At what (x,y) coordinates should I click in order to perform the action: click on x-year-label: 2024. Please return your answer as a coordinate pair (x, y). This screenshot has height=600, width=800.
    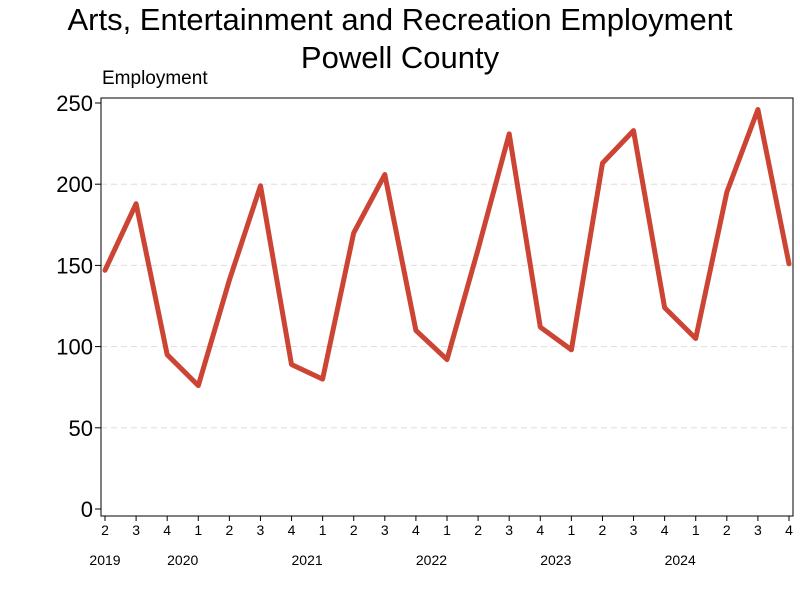
    Looking at the image, I should click on (680, 560).